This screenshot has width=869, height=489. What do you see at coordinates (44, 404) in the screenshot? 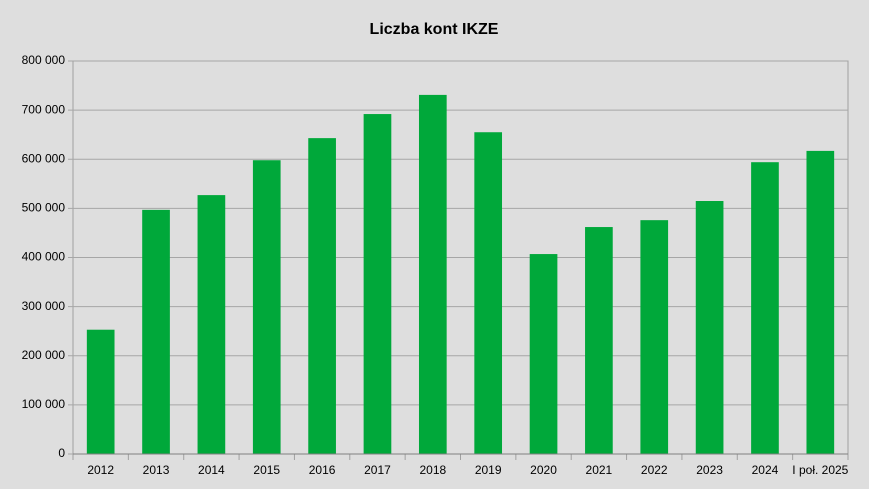
I see `y-tick-label: 100 000` at bounding box center [44, 404].